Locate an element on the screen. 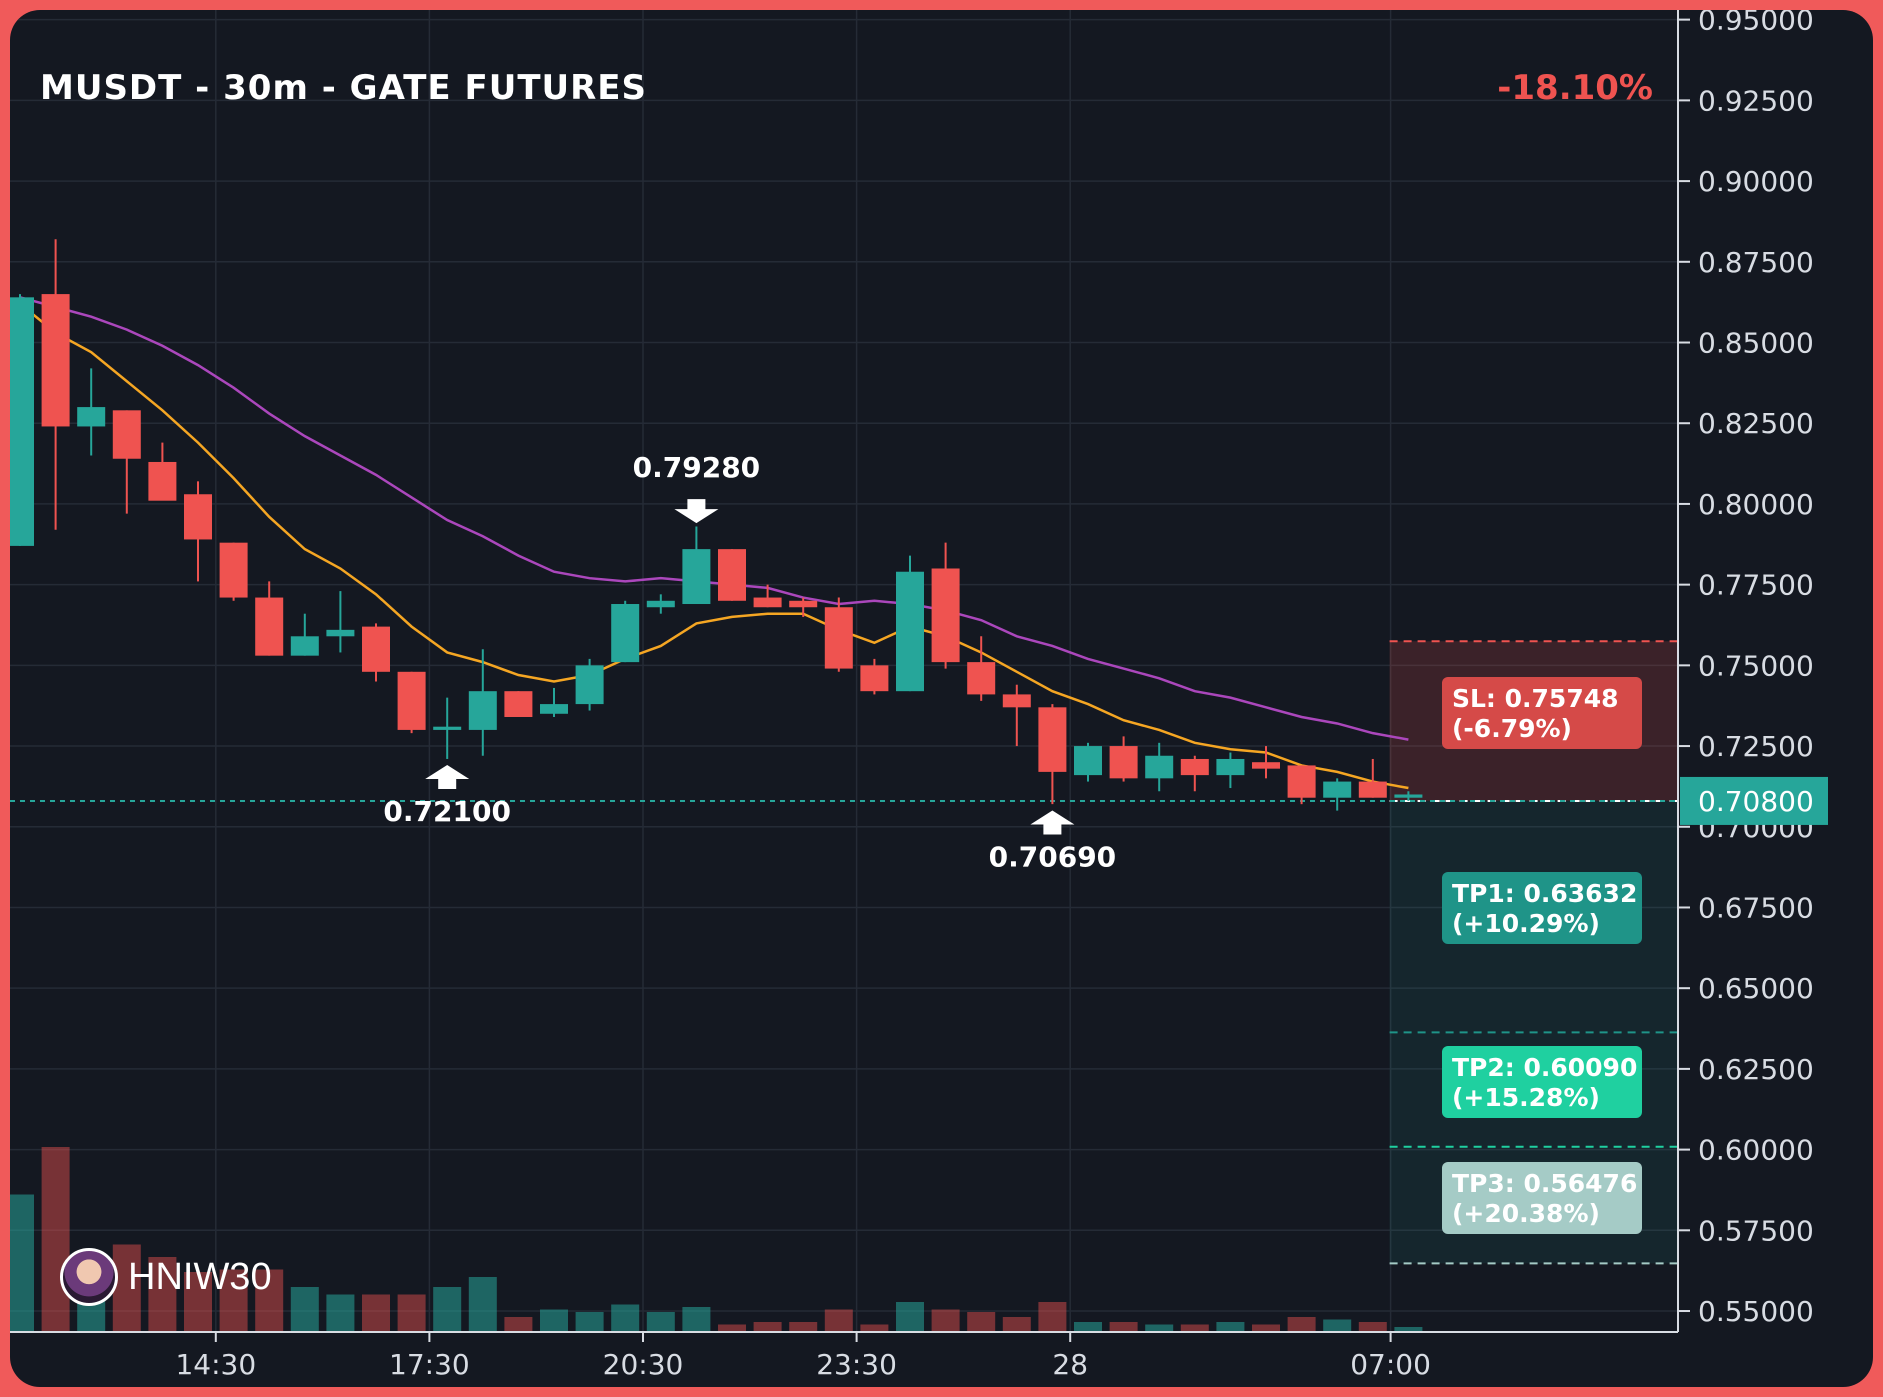  y-tick-label: 0.80000 is located at coordinates (1756, 504).